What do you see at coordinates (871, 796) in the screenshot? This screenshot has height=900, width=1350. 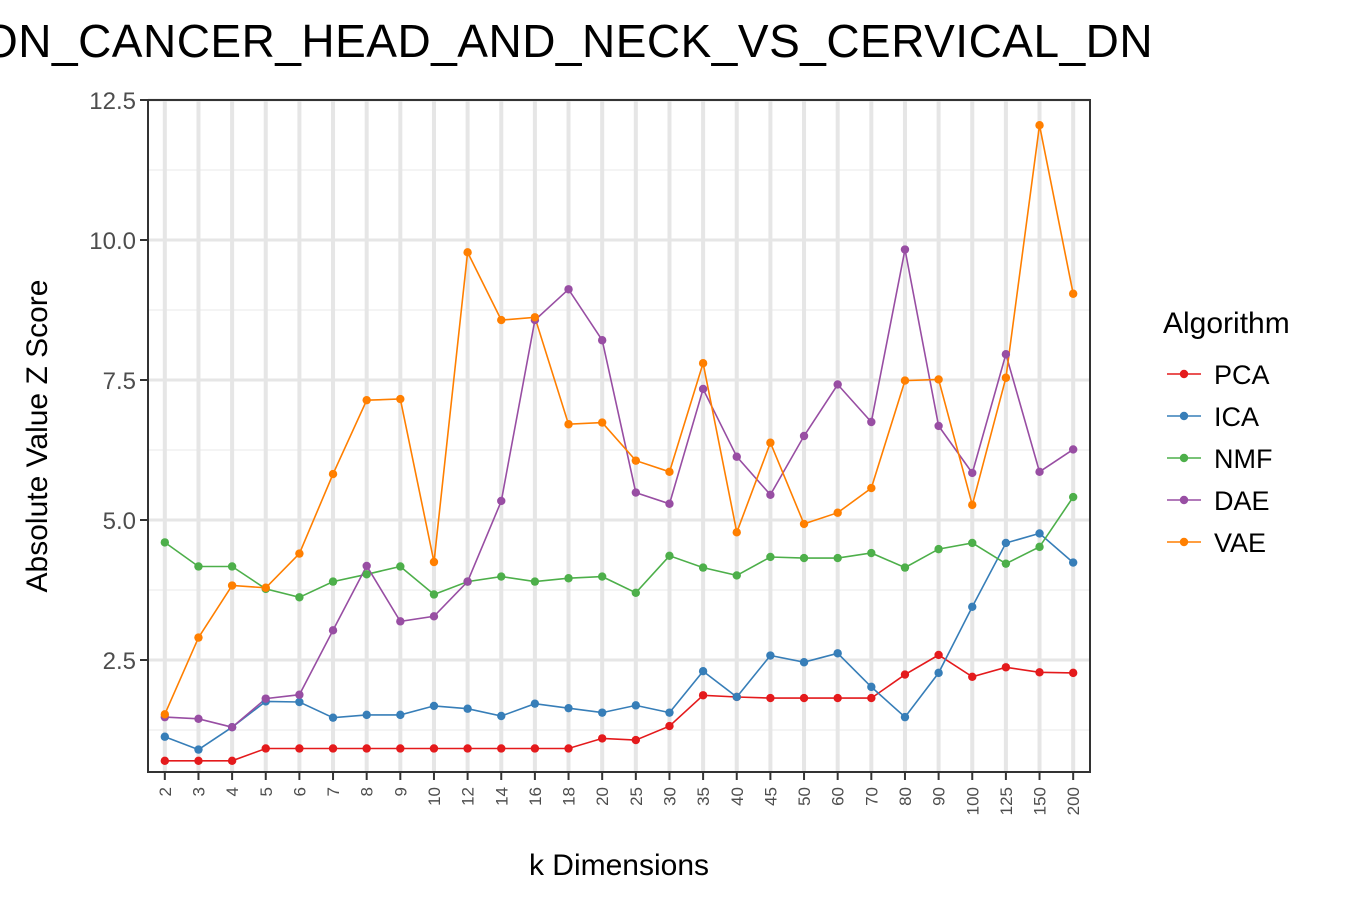 I see `x-tick-label: 70` at bounding box center [871, 796].